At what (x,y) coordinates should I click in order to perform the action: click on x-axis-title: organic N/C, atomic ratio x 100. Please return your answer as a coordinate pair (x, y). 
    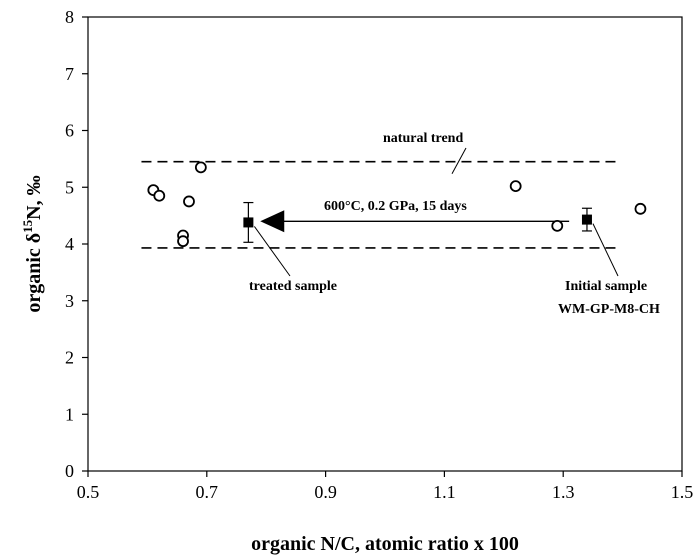
    Looking at the image, I should click on (385, 544).